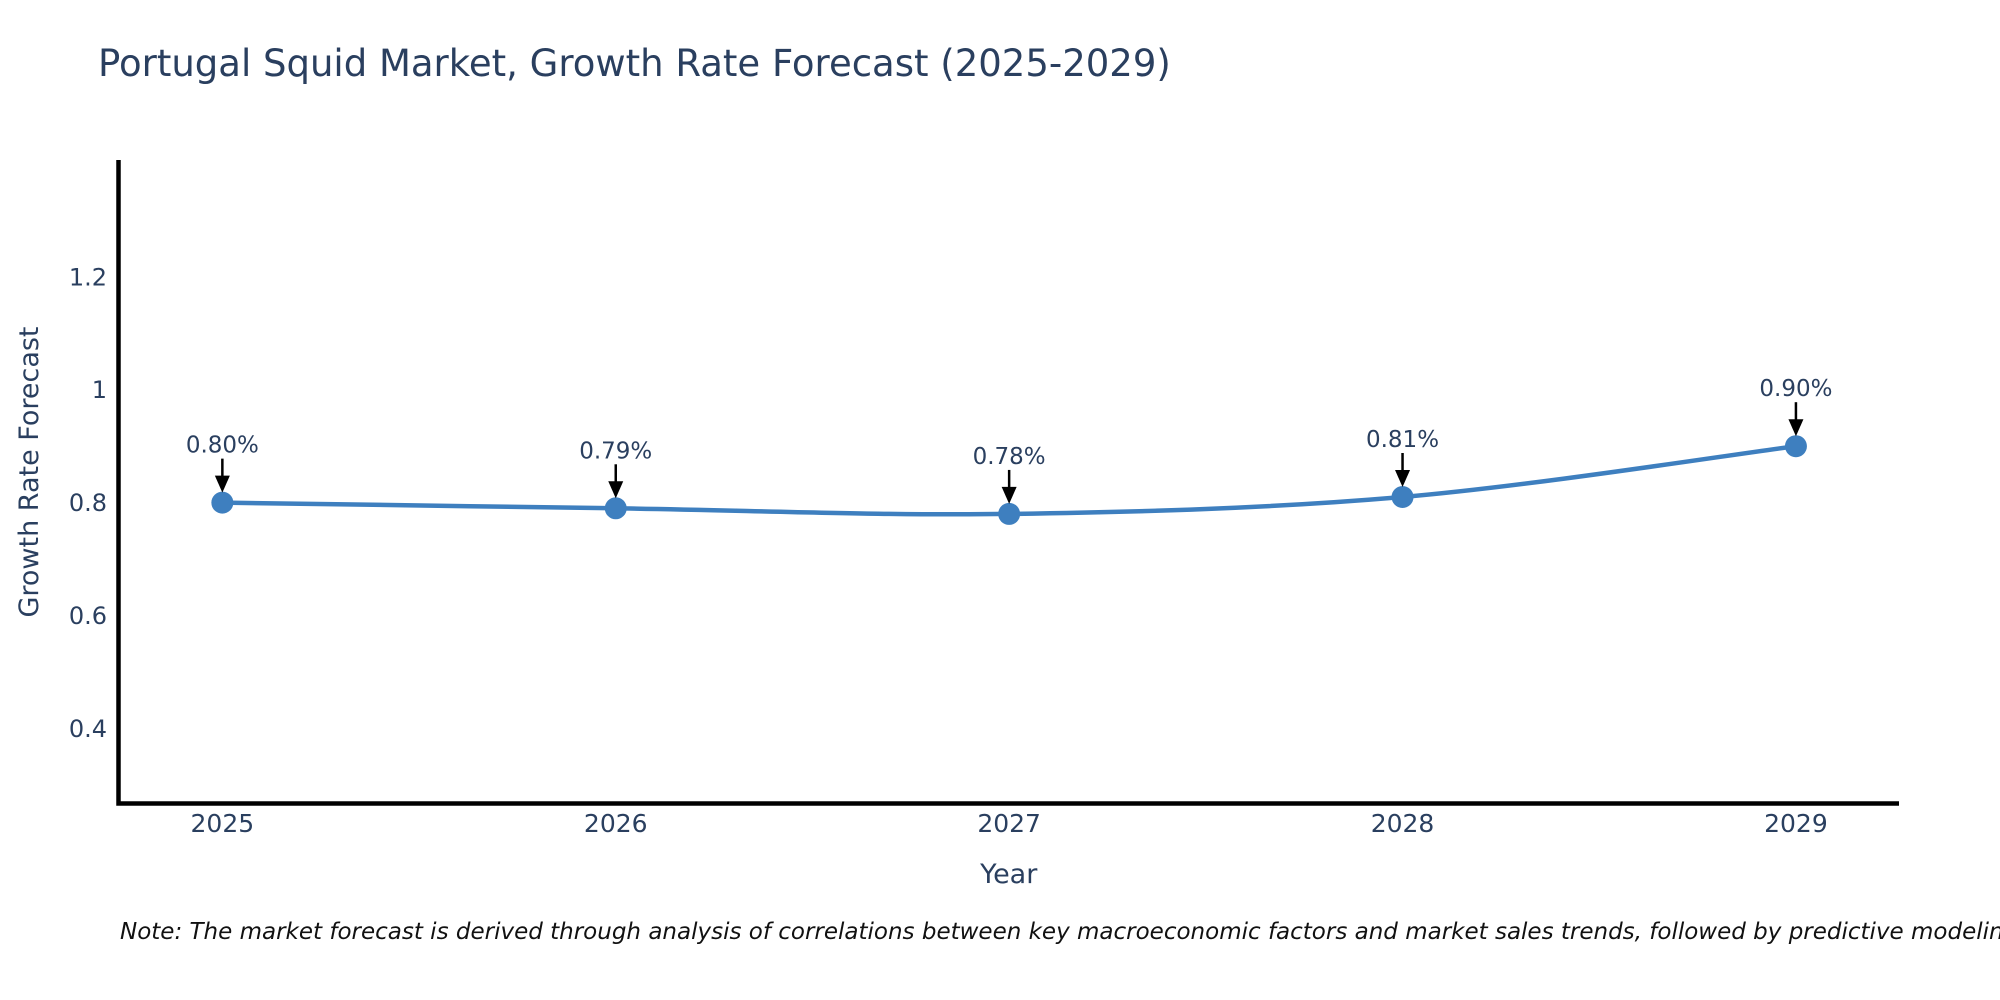 Image resolution: width=2000 pixels, height=1000 pixels. Describe the element at coordinates (1402, 440) in the screenshot. I see `annotation-label: 0.81%` at that location.